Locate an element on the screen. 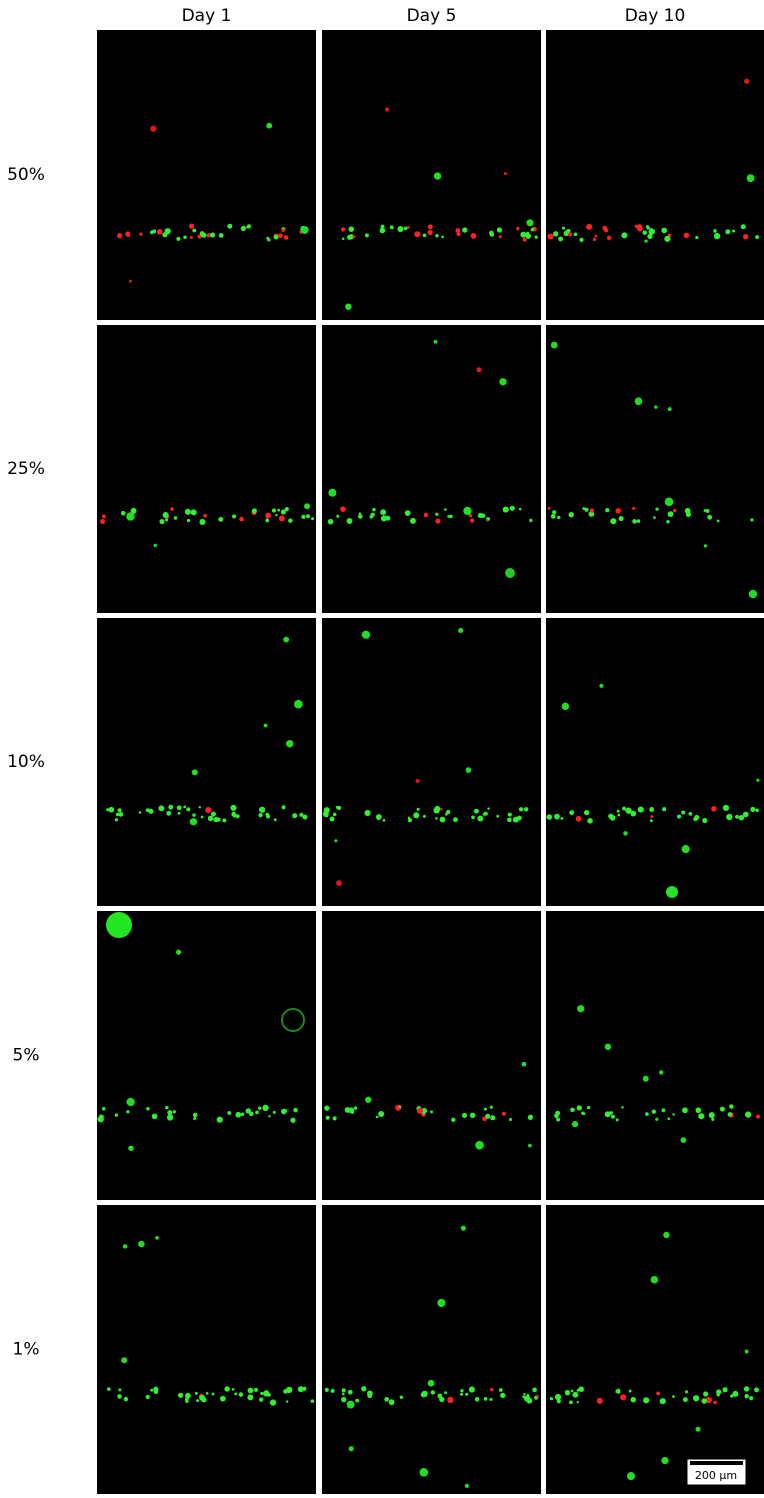 This screenshot has height=1498, width=764. column-header: Day 10 is located at coordinates (655, 16).